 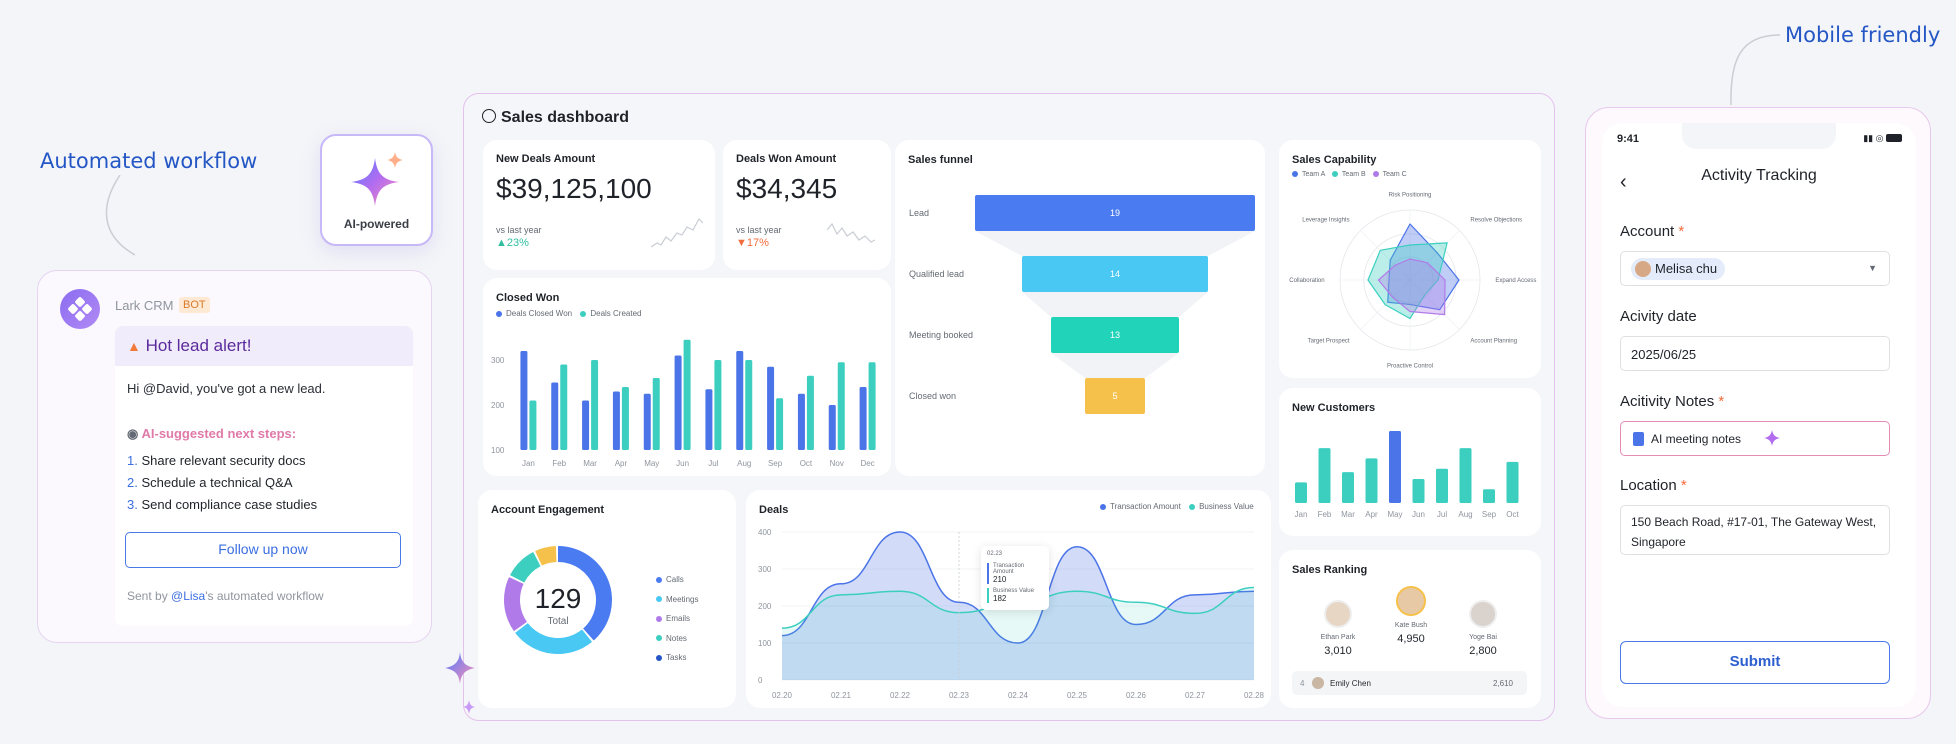 I want to click on chevron-down-icon: ▼, so click(x=1872, y=268).